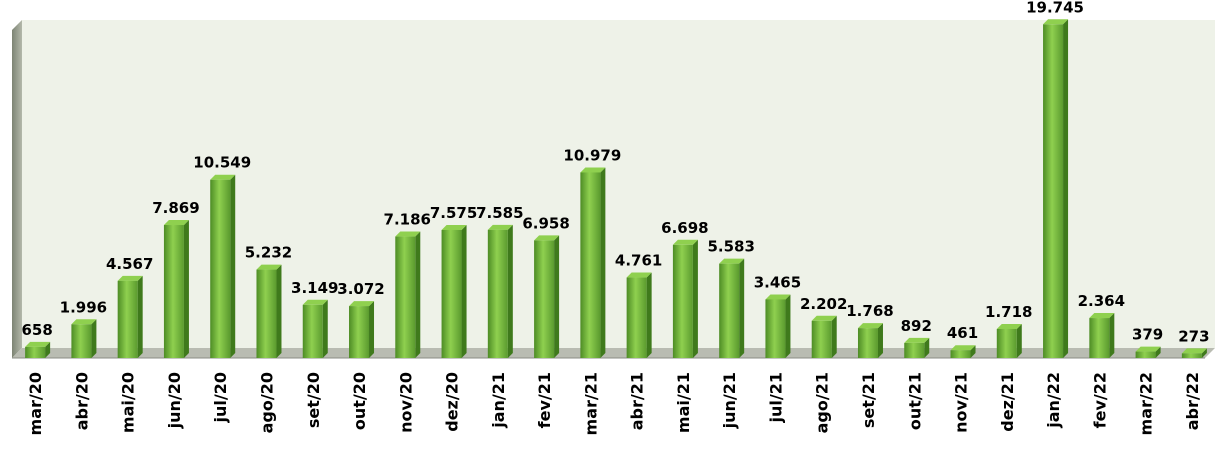 The image size is (1219, 462). I want to click on data-label: 3.149, so click(314, 288).